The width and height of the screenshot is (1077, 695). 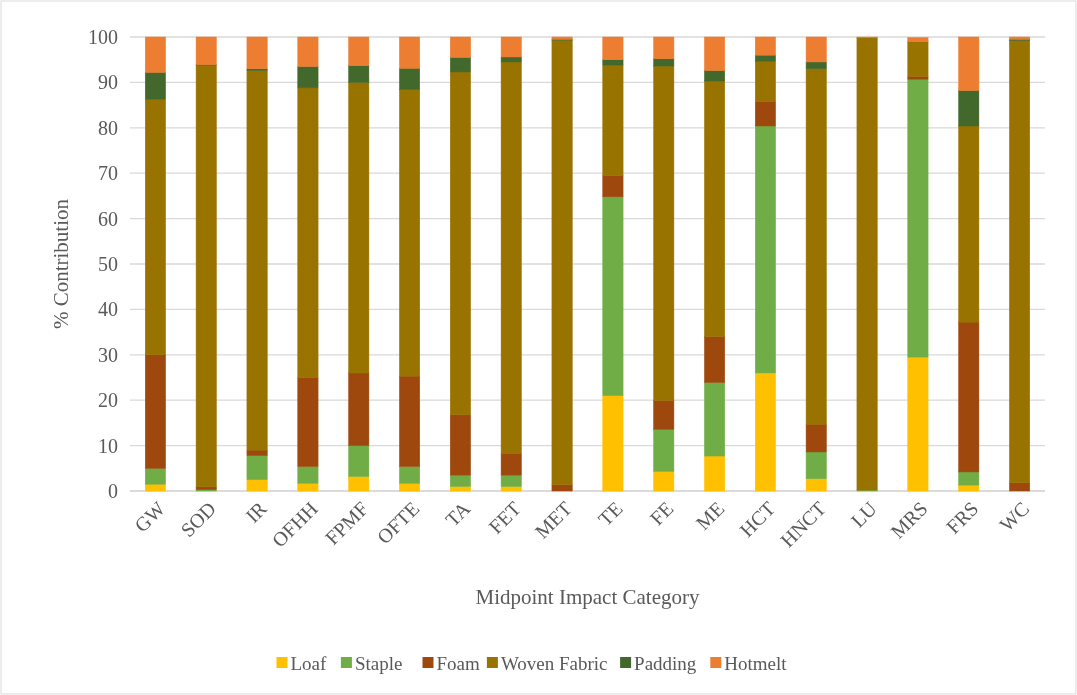 What do you see at coordinates (108, 82) in the screenshot?
I see `y-tick-label: 90` at bounding box center [108, 82].